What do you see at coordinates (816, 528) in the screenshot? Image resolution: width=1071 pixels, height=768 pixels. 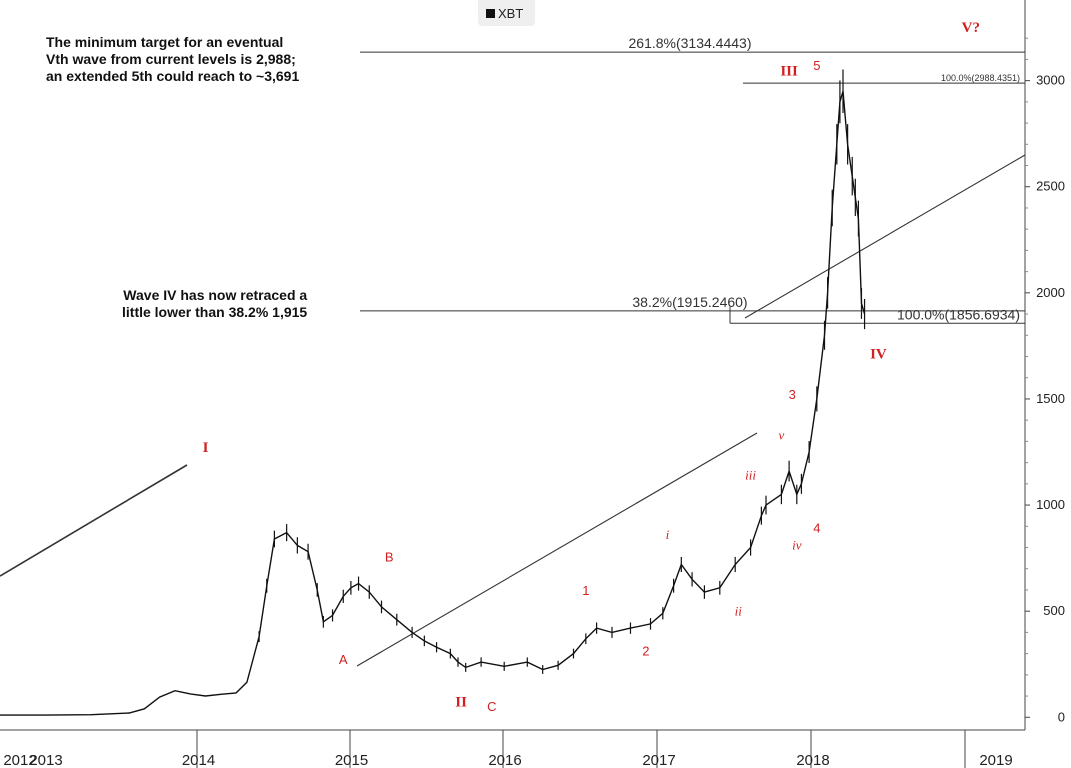 I see `wave-label-4: 4` at bounding box center [816, 528].